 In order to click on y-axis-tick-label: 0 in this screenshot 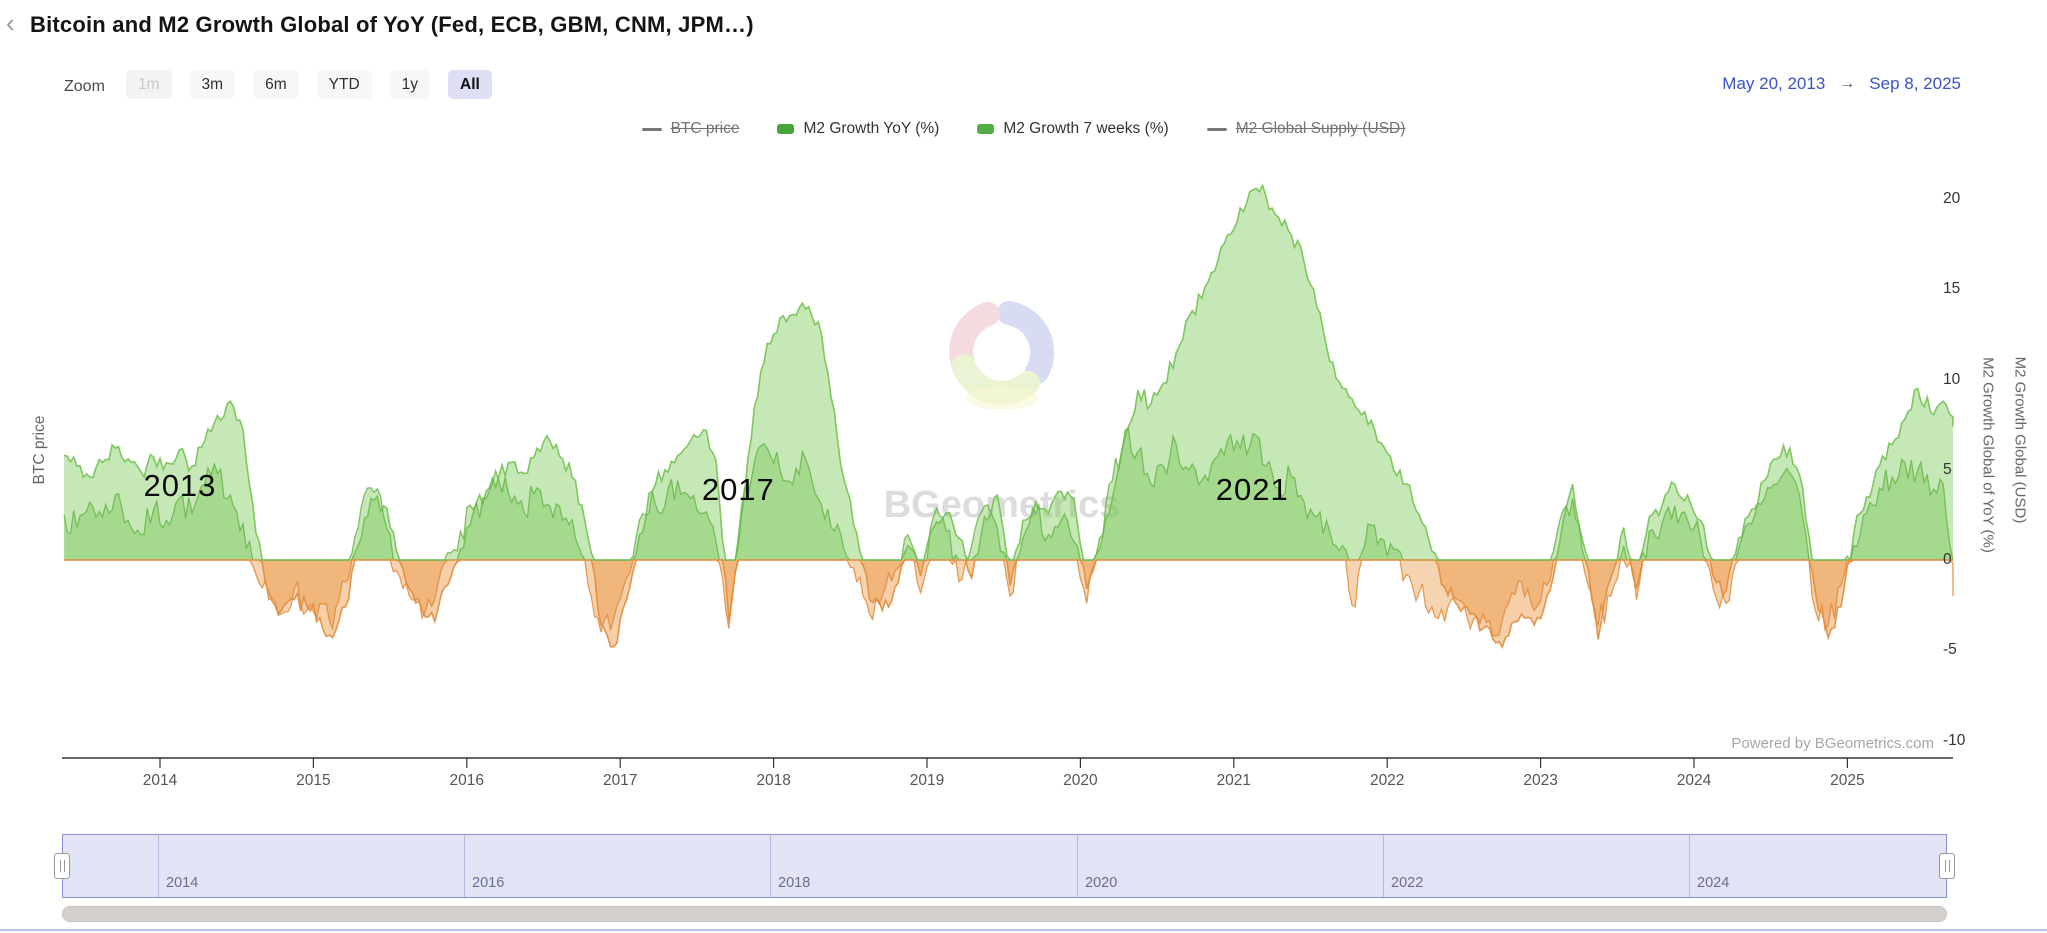, I will do `click(1947, 559)`.